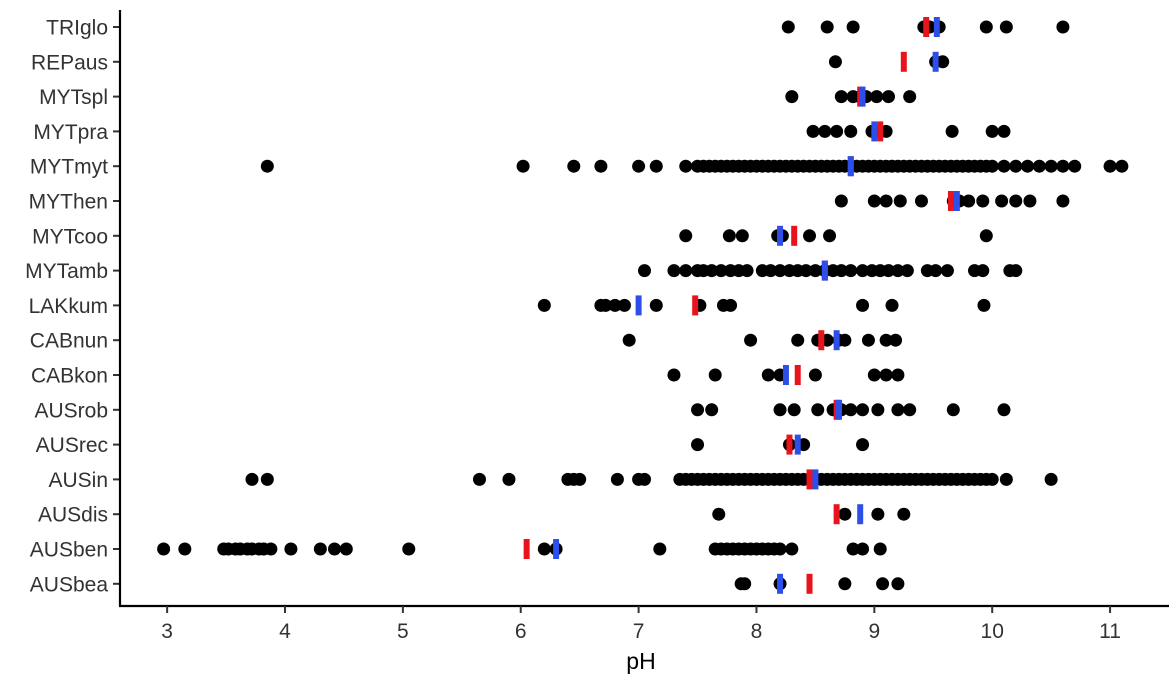 The image size is (1176, 678). What do you see at coordinates (78, 480) in the screenshot?
I see `y-tick-label: AUSin` at bounding box center [78, 480].